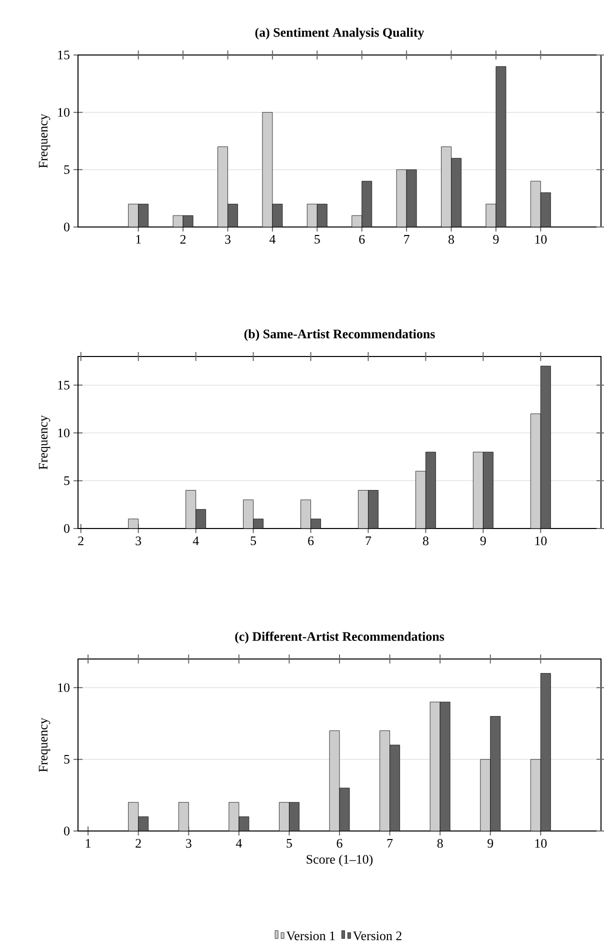  What do you see at coordinates (339, 335) in the screenshot?
I see `chart-title: (b) Same-Artist Recommendations` at bounding box center [339, 335].